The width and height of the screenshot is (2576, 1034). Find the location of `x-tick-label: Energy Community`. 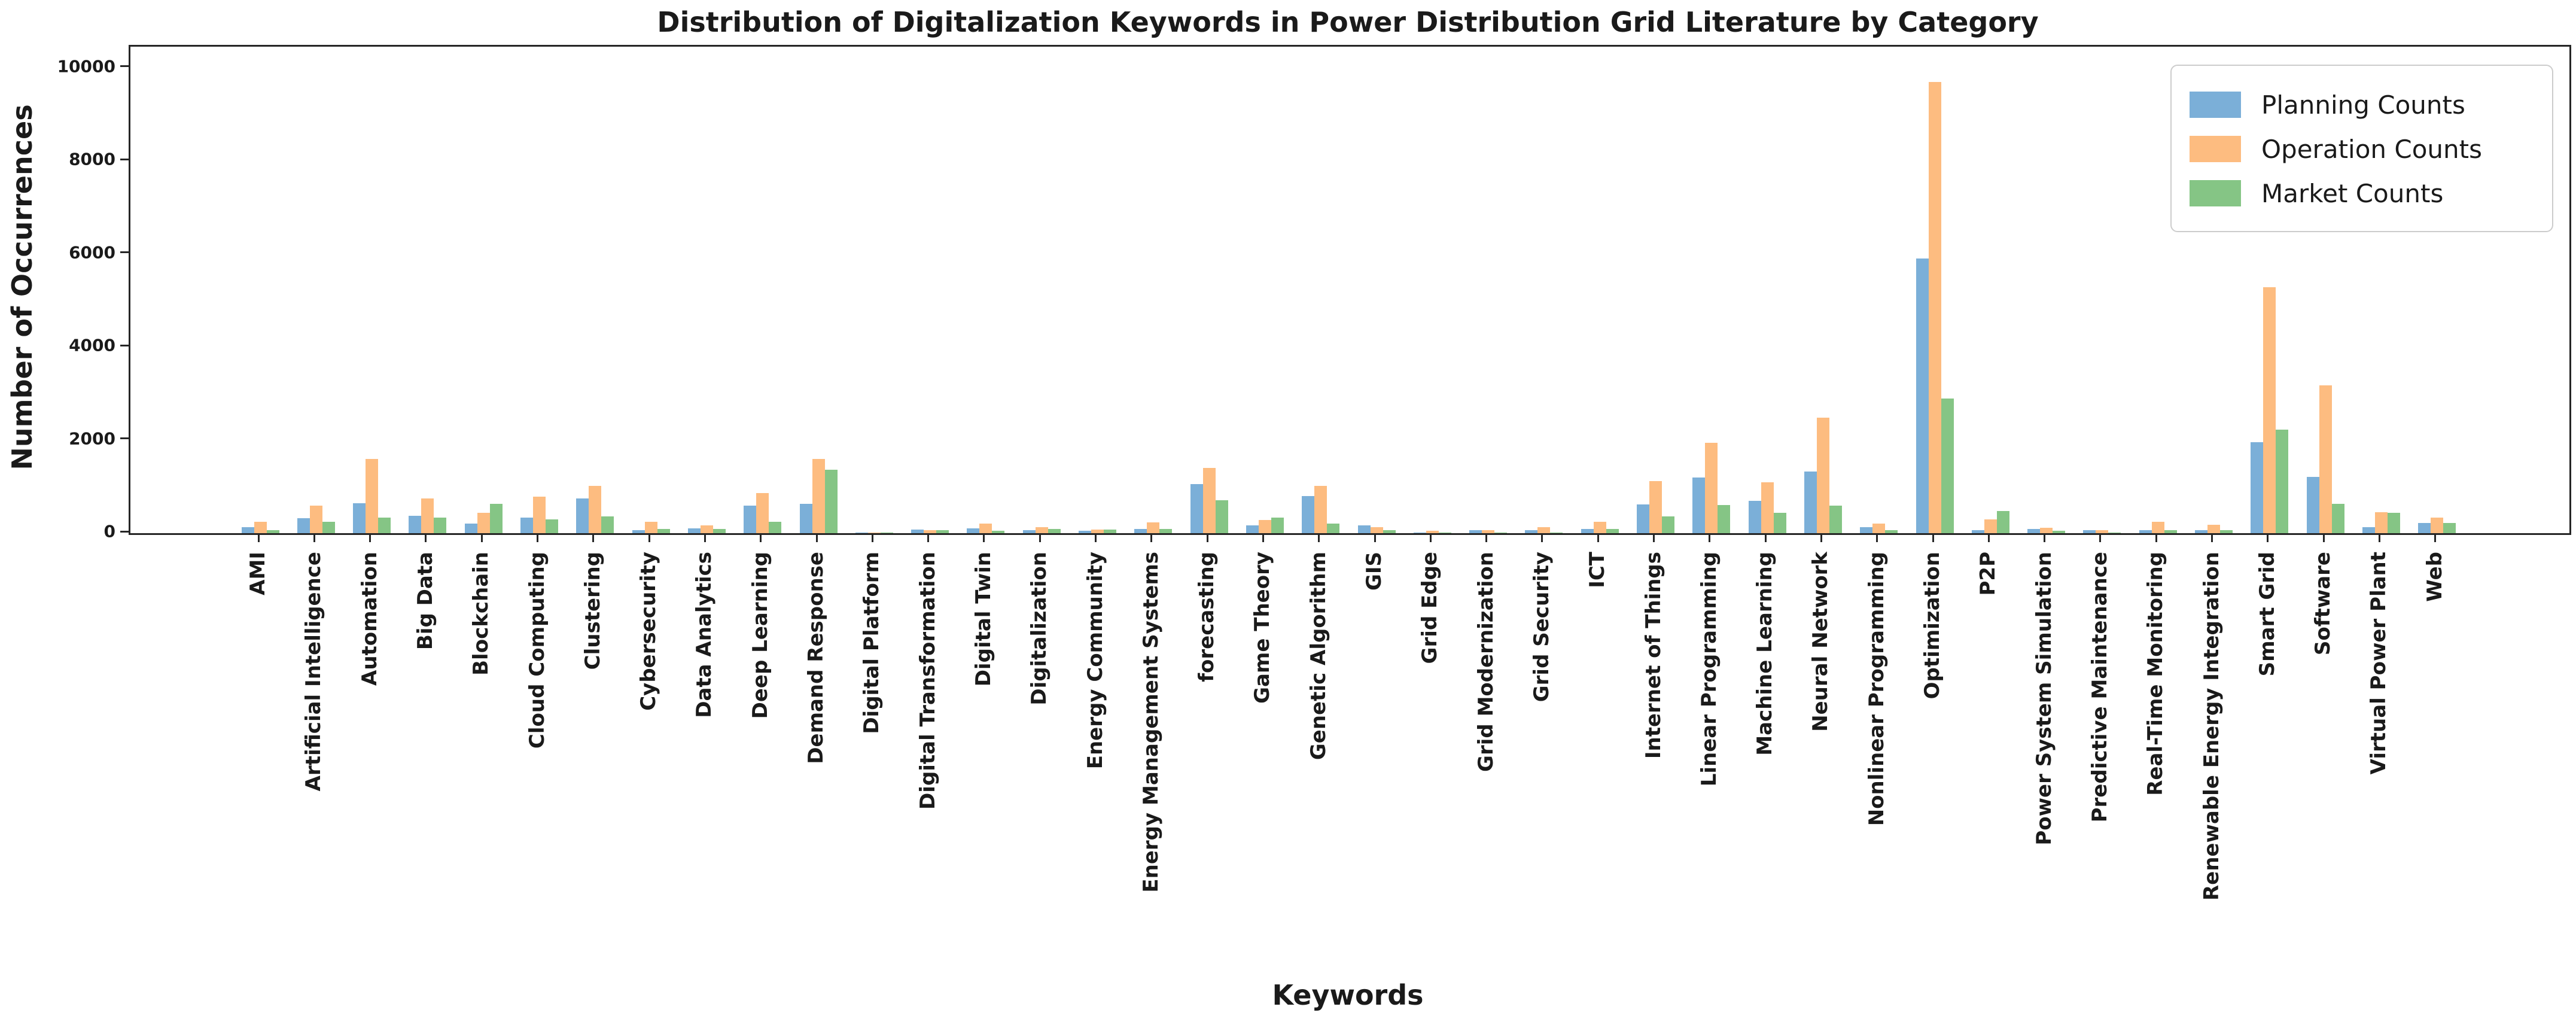

x-tick-label: Energy Community is located at coordinates (1095, 661).